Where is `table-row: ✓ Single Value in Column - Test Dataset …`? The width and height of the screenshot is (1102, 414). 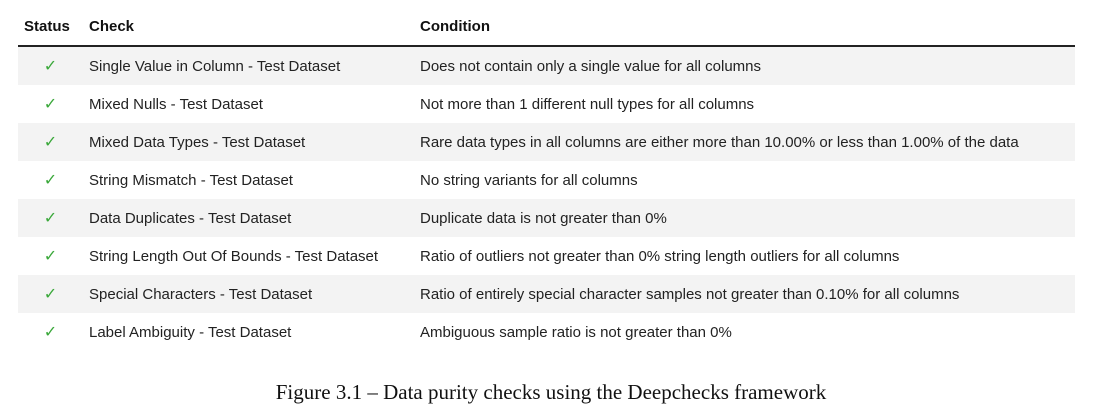 table-row: ✓ Single Value in Column - Test Dataset … is located at coordinates (546, 65).